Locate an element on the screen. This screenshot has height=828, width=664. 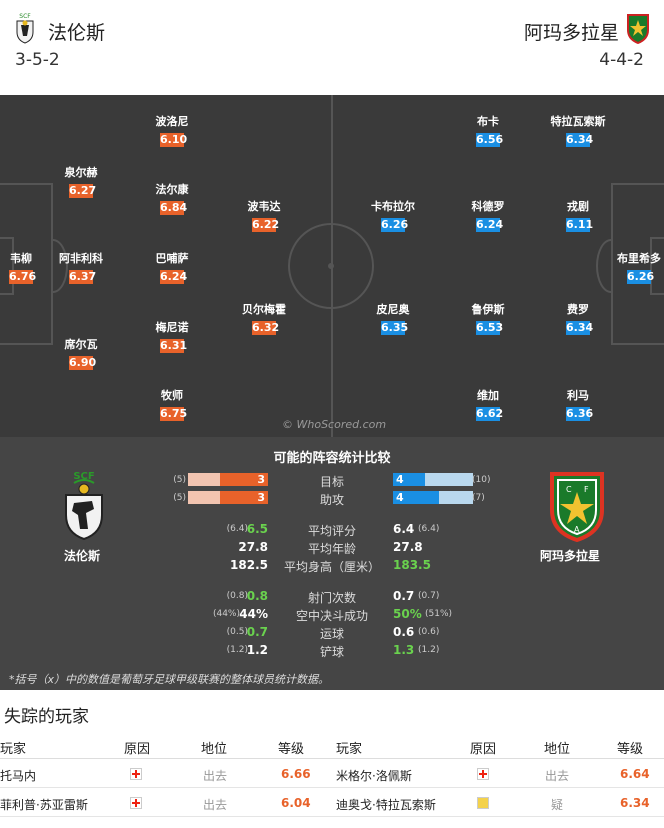
stats-title: 可能的阵容统计比较 is located at coordinates (332, 458).